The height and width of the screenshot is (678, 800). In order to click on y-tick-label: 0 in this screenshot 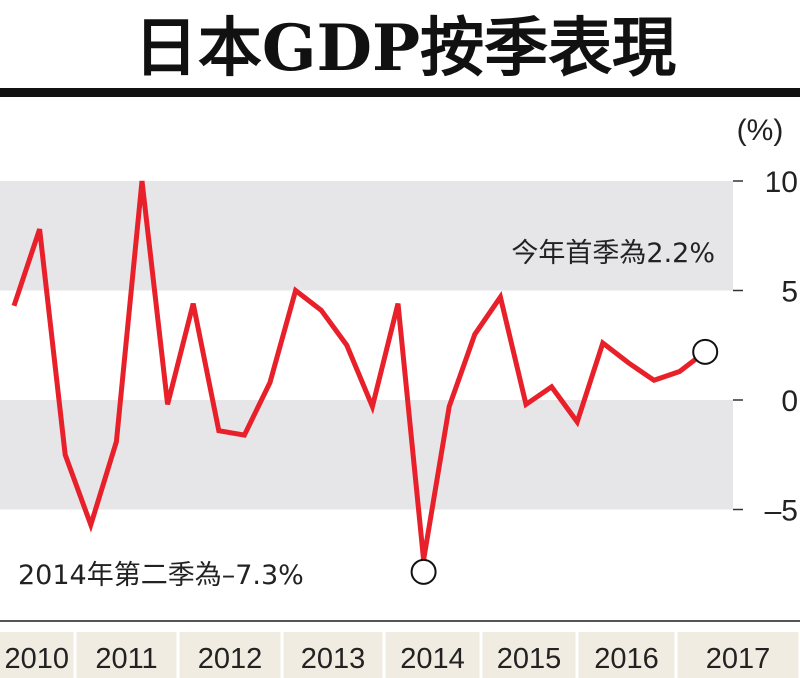, I will do `click(789, 401)`.